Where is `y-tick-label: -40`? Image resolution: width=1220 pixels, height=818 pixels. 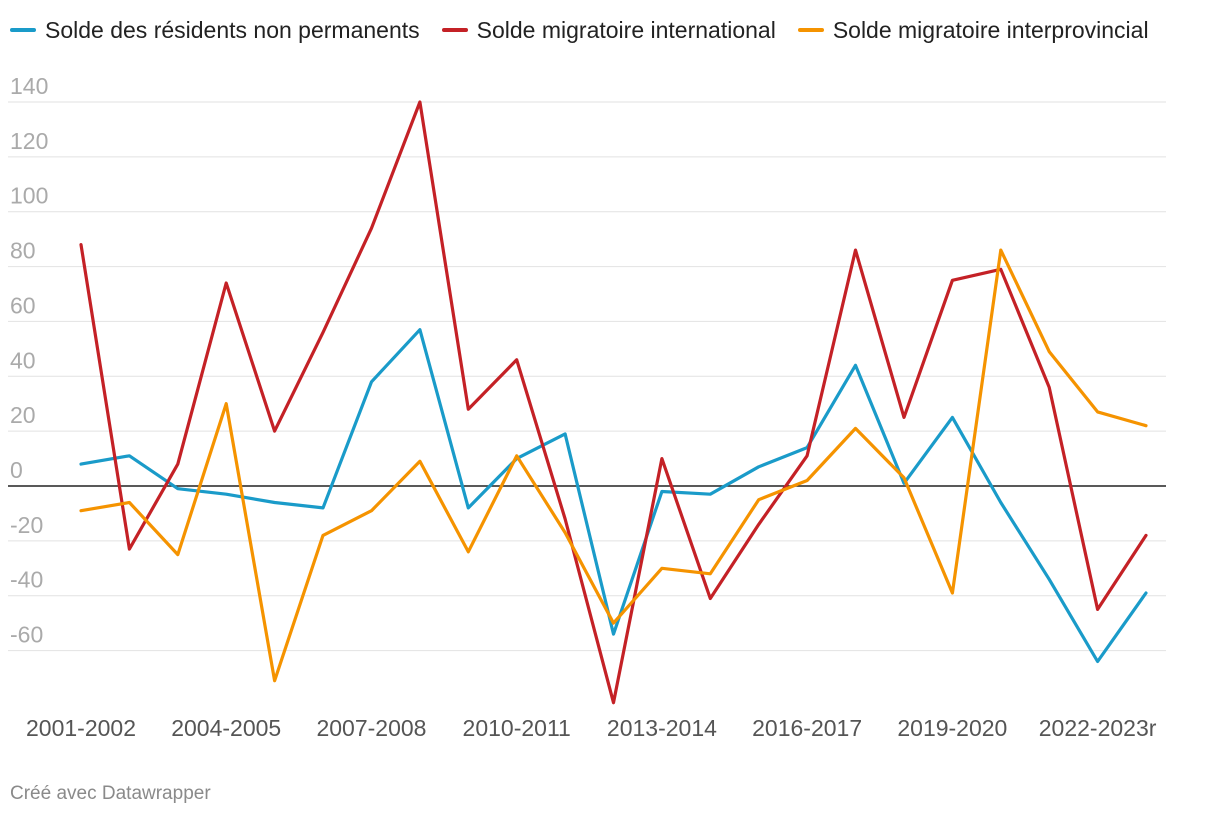 y-tick-label: -40 is located at coordinates (26, 580).